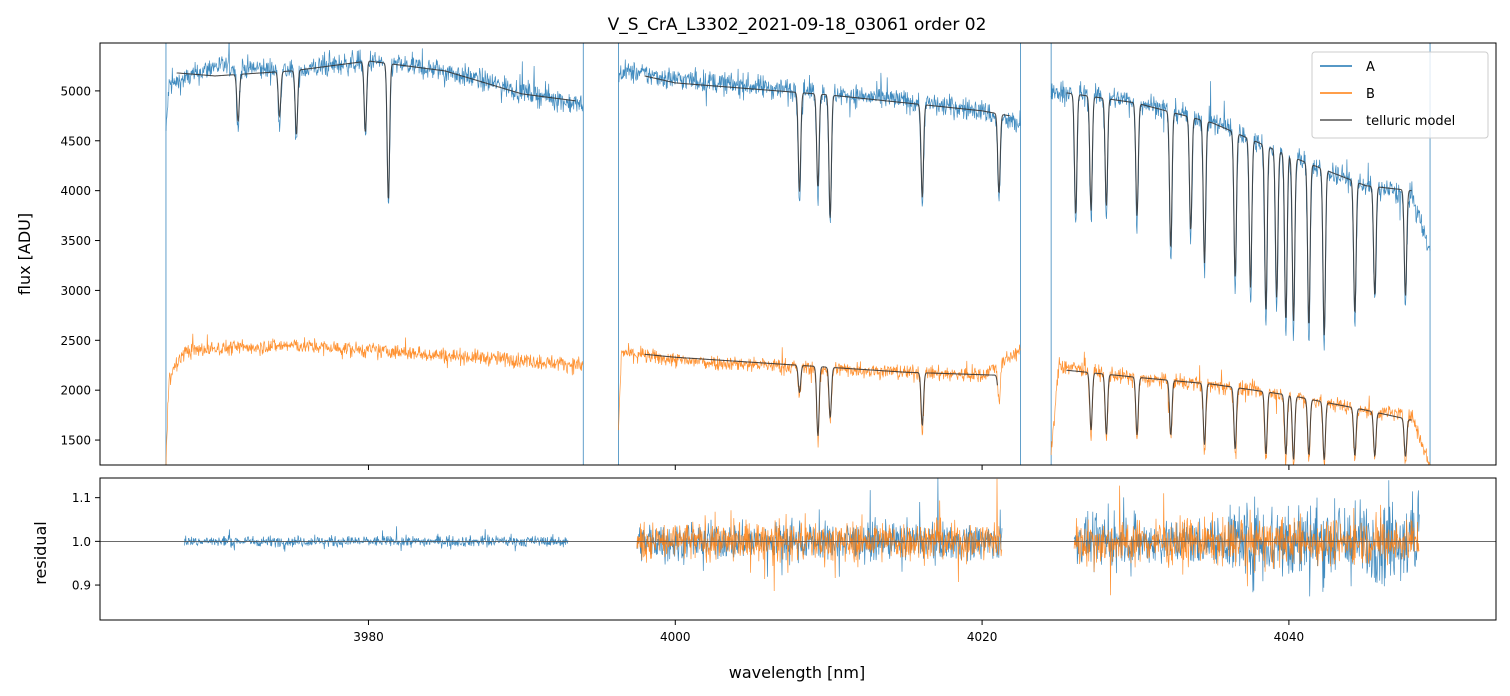 The height and width of the screenshot is (696, 1510). I want to click on residual-x-tick-label-4040: 4040, so click(1289, 637).